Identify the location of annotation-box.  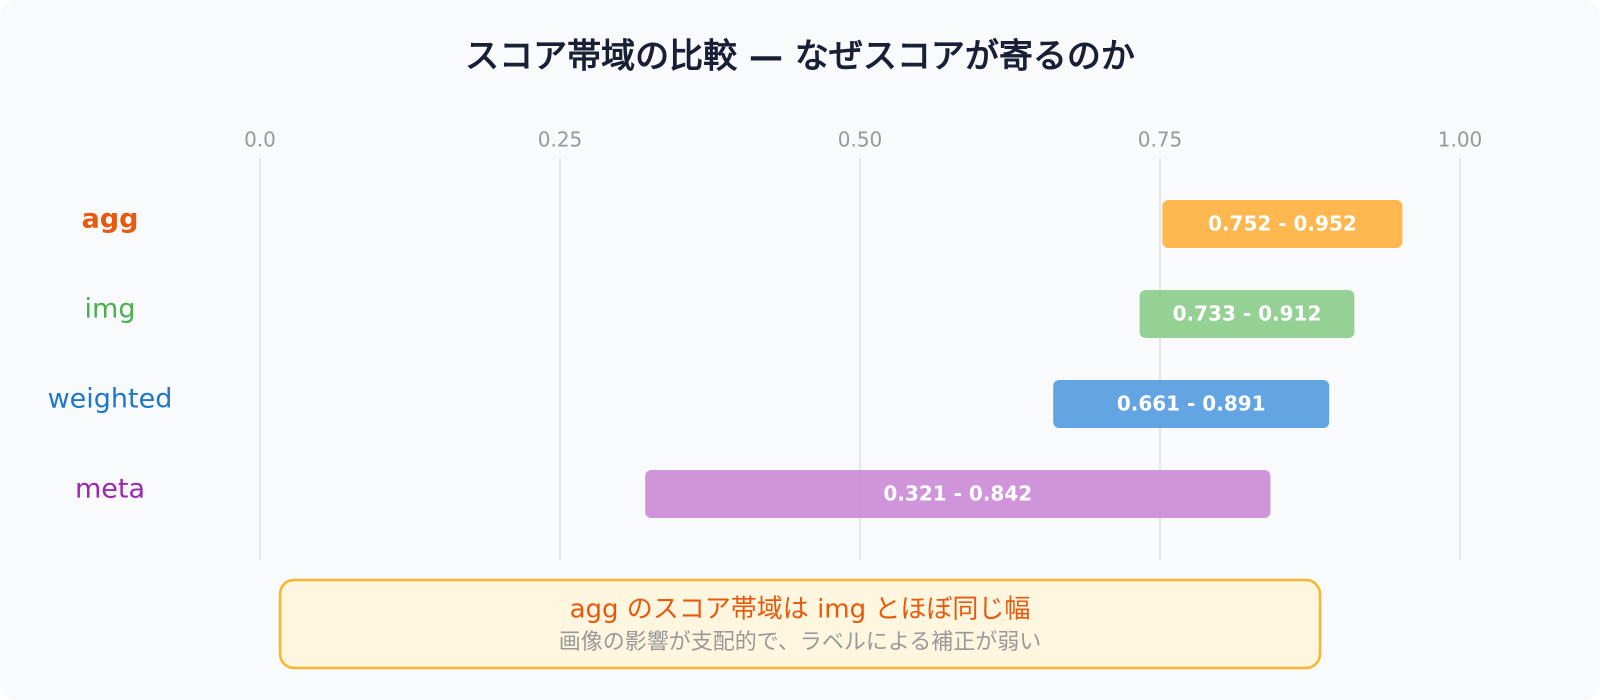
(800, 624).